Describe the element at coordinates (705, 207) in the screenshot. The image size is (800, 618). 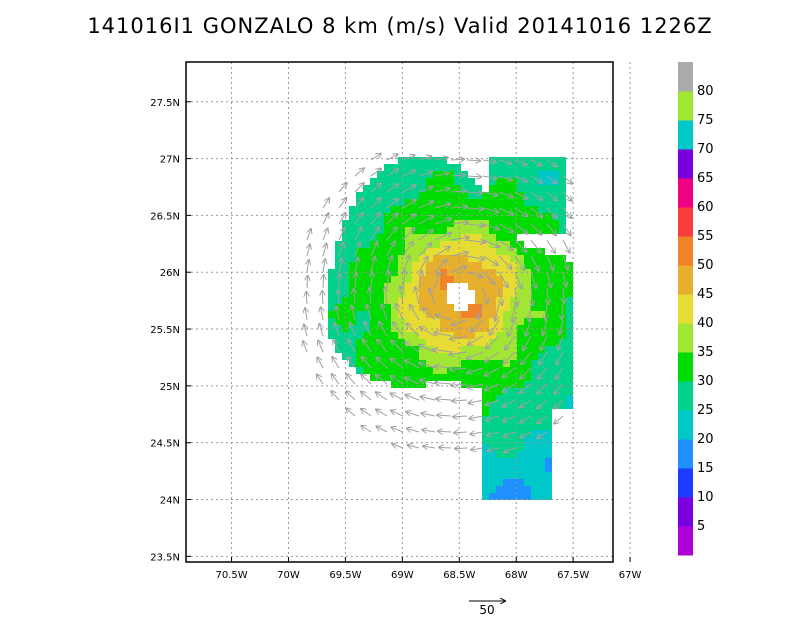
I see `colorbar-label: 60` at that location.